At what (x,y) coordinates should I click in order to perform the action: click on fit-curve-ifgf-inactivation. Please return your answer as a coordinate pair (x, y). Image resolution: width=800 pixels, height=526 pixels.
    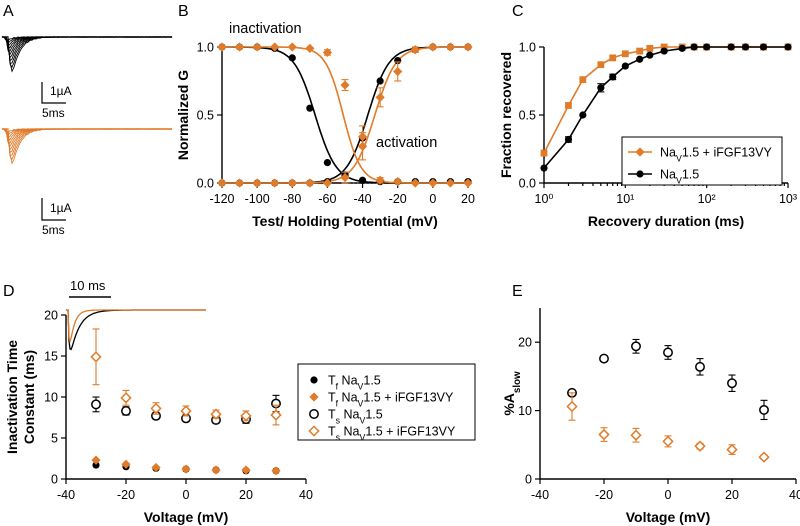
    Looking at the image, I should click on (345, 115).